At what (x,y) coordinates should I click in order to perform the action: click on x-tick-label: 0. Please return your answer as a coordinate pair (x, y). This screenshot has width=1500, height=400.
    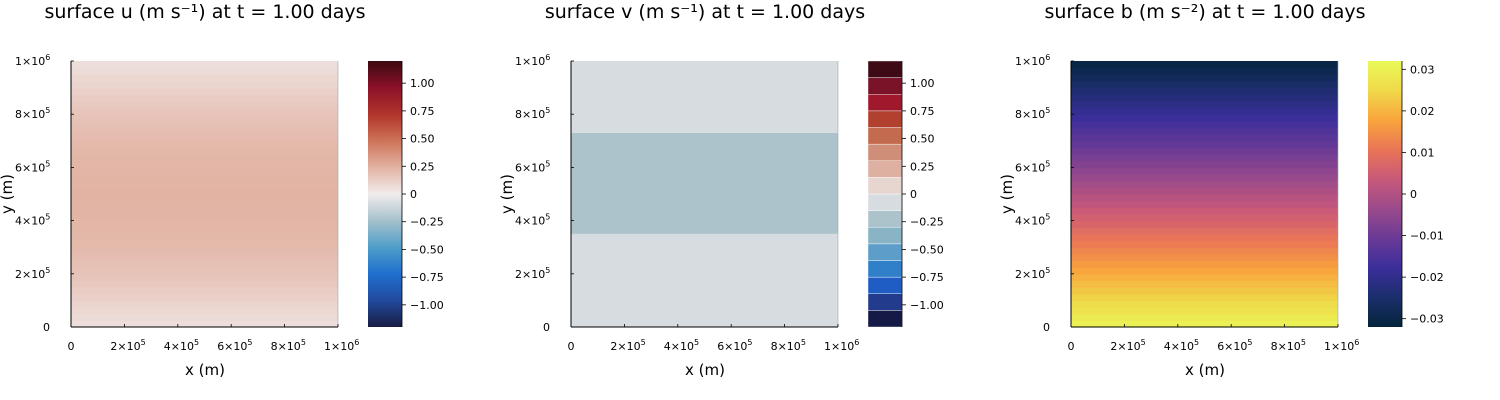
    Looking at the image, I should click on (71, 346).